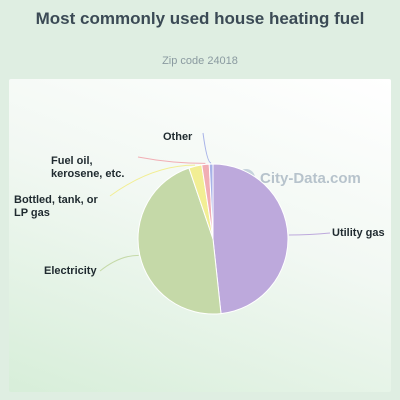  What do you see at coordinates (250, 239) in the screenshot?
I see `pie-slice-utility-gas` at bounding box center [250, 239].